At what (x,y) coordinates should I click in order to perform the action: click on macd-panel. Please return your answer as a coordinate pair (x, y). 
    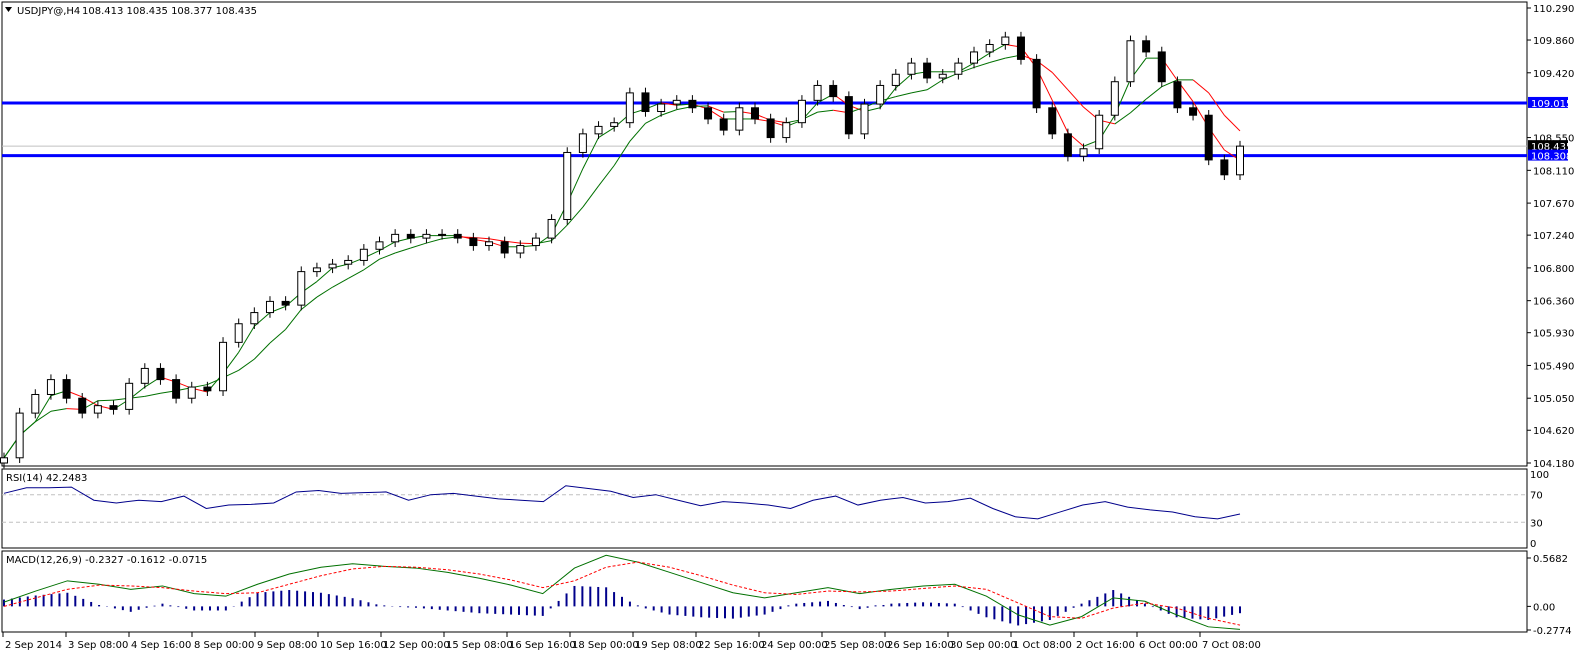
    Looking at the image, I should click on (764, 591).